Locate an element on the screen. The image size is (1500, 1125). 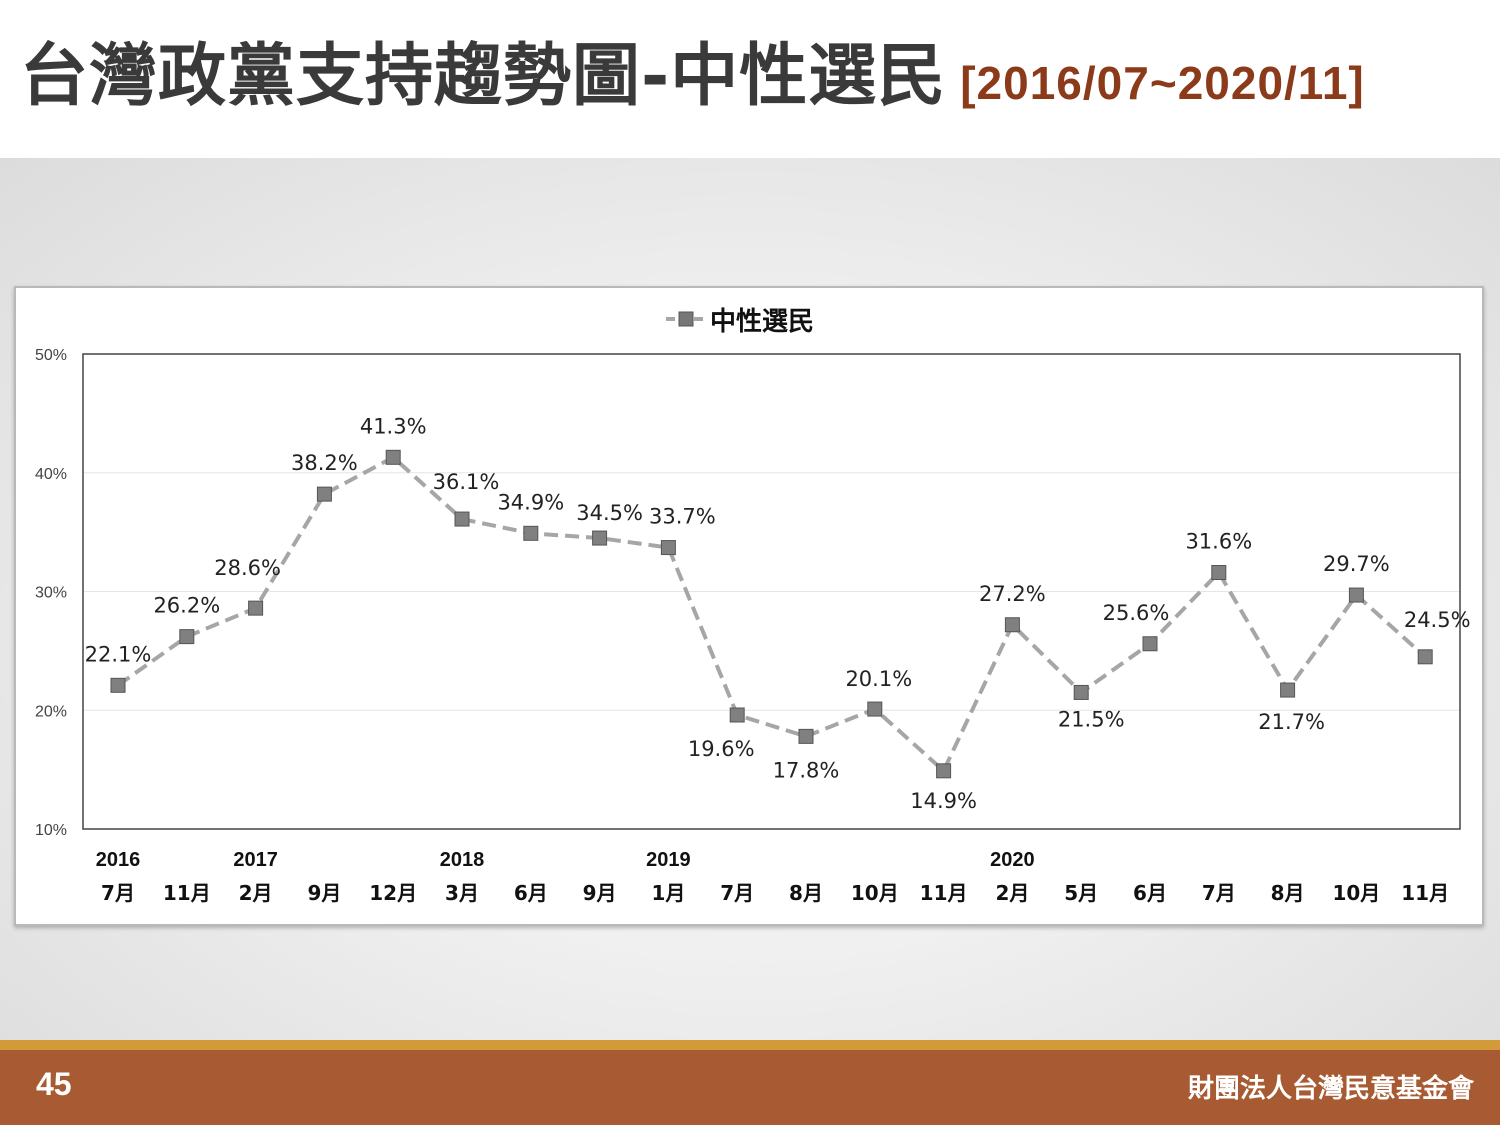
title-date-range: [2016/07~2020/11] is located at coordinates (1162, 83).